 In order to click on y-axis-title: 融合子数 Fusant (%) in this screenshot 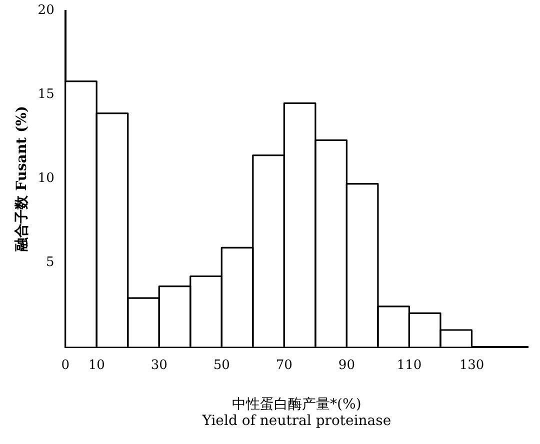, I will do `click(22, 179)`.